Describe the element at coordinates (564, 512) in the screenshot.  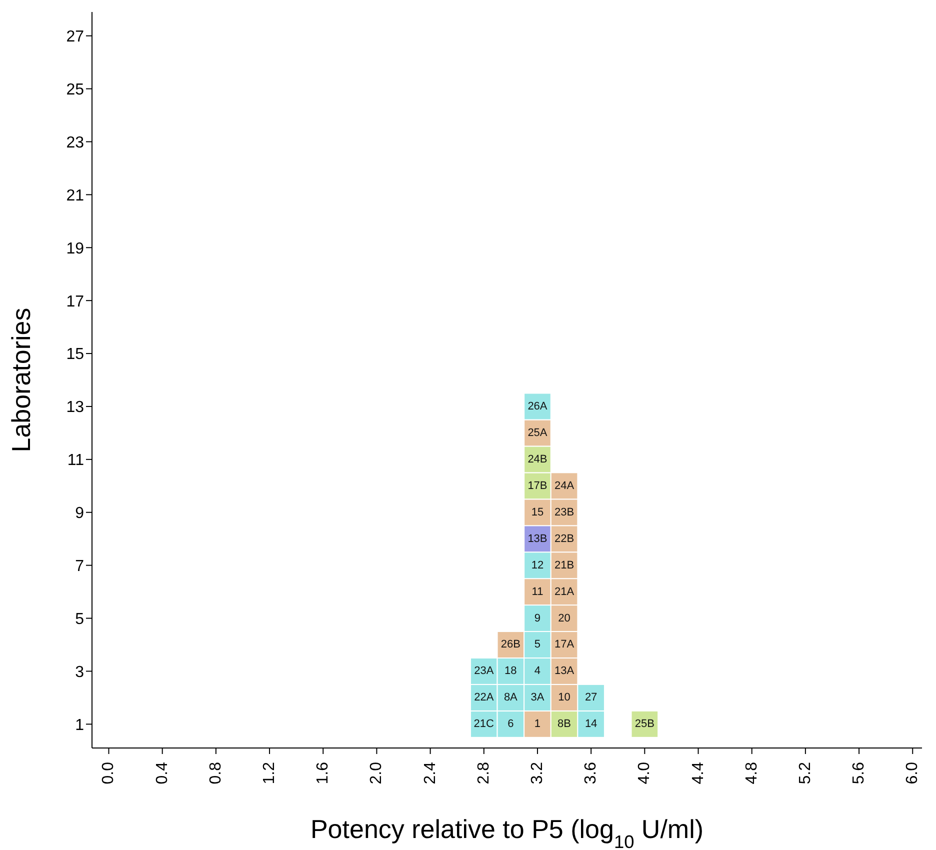
I see `annotation: 23B` at that location.